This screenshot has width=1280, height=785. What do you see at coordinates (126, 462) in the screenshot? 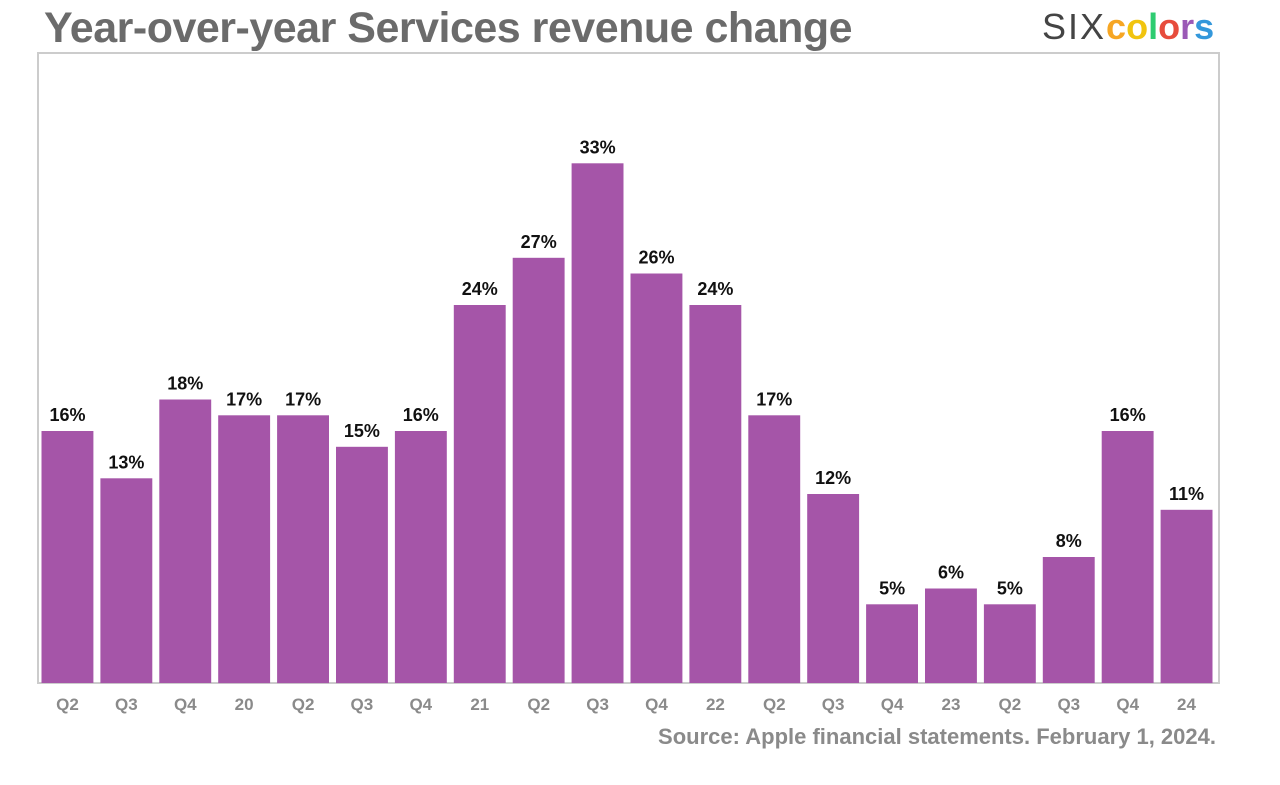
I see `bar-value-label: 13%` at bounding box center [126, 462].